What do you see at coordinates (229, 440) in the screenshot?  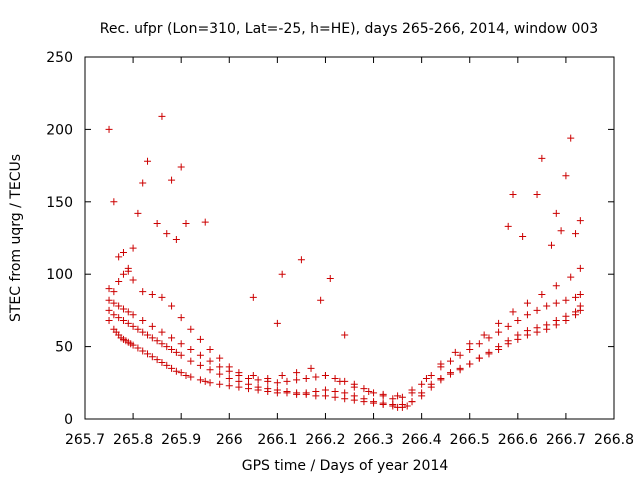 I see `x-tick-label: 266` at bounding box center [229, 440].